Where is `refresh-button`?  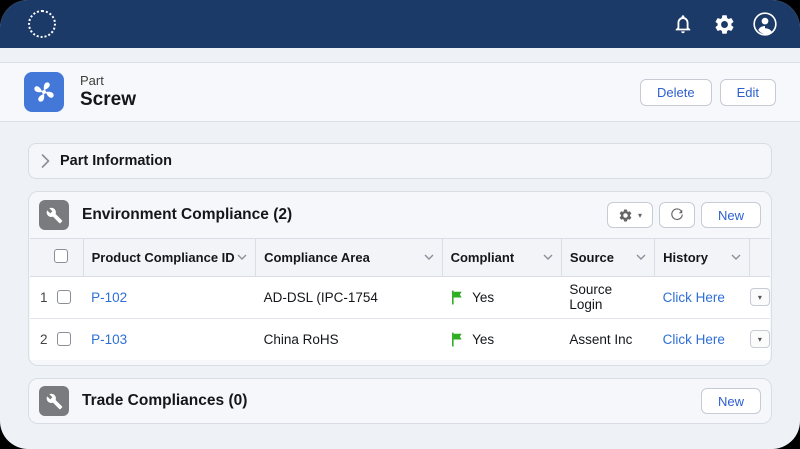 refresh-button is located at coordinates (676, 215).